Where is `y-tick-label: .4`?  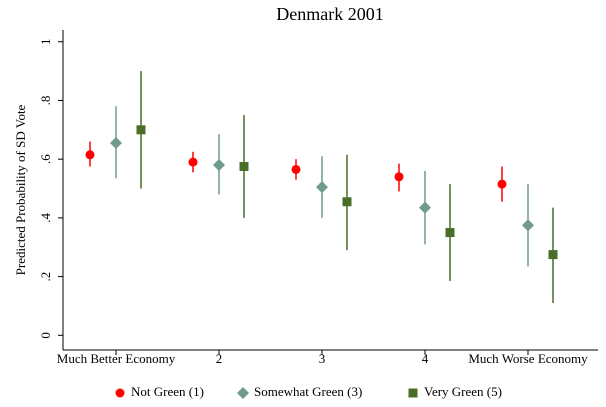
y-tick-label: .4 is located at coordinates (45, 218).